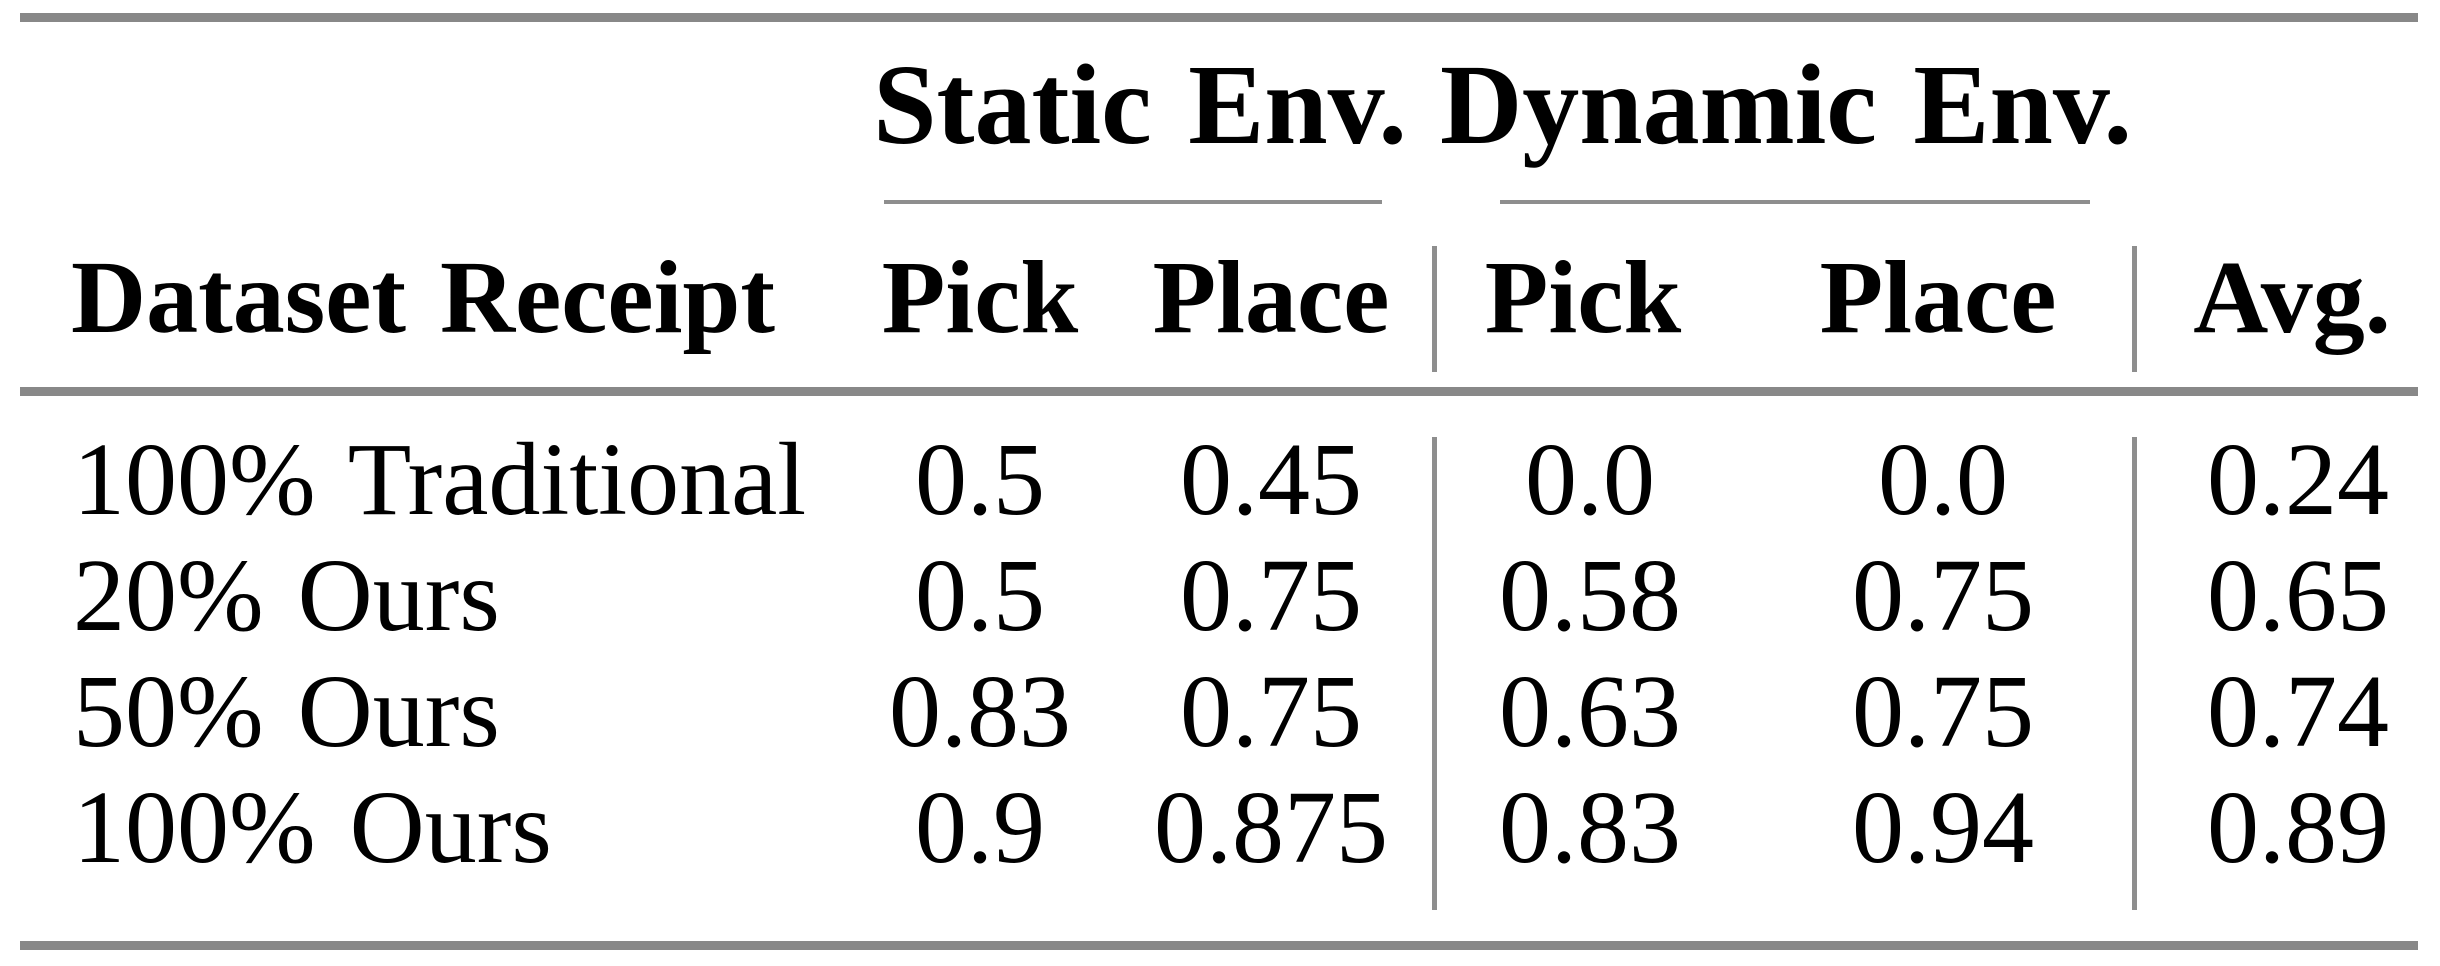 The width and height of the screenshot is (2440, 966). What do you see at coordinates (1590, 595) in the screenshot?
I see `cell-dynamic-pick: 0.58` at bounding box center [1590, 595].